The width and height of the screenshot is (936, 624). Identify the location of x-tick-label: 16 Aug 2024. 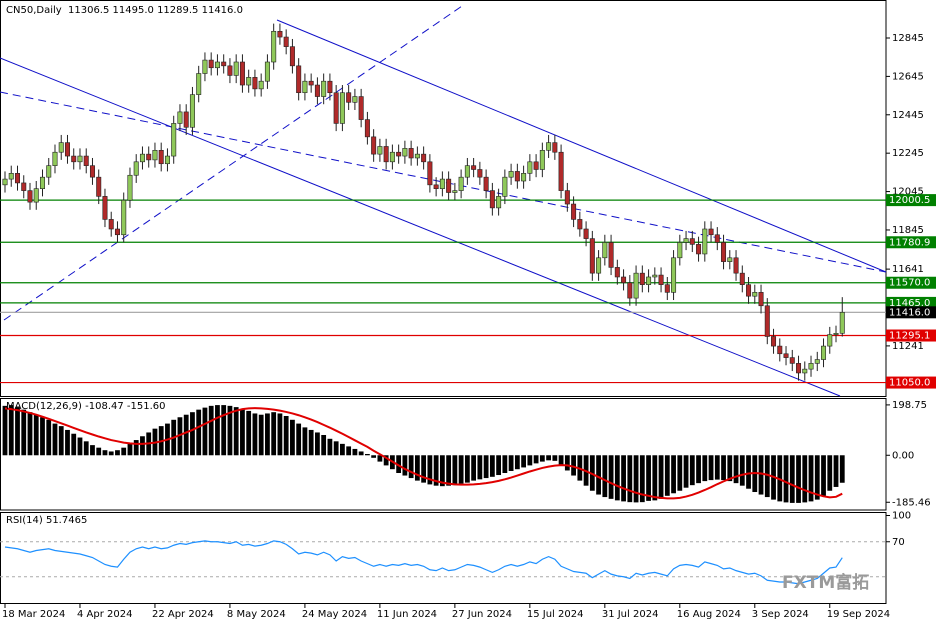
(709, 614).